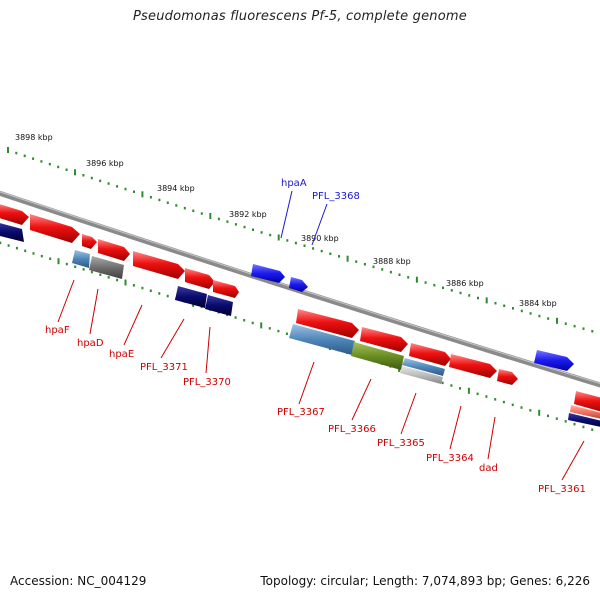 This screenshot has width=600, height=600. What do you see at coordinates (585, 412) in the screenshot?
I see `gene-PFL_3361-a` at bounding box center [585, 412].